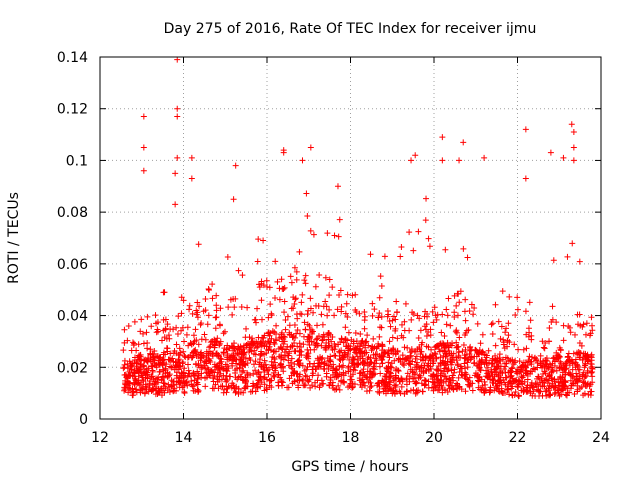 This screenshot has height=480, width=640. Describe the element at coordinates (601, 438) in the screenshot. I see `x-tick-label: 24` at that location.